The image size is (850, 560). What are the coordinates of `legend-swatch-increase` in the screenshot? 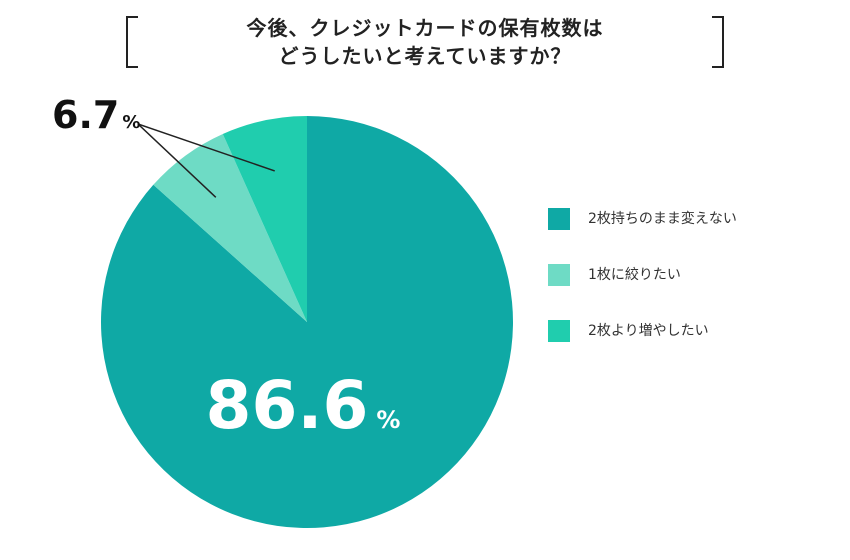 It's located at (559, 331).